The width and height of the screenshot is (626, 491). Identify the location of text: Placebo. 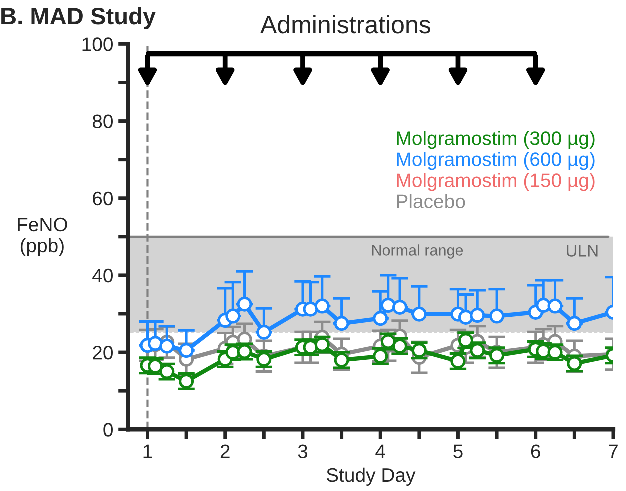
(431, 201).